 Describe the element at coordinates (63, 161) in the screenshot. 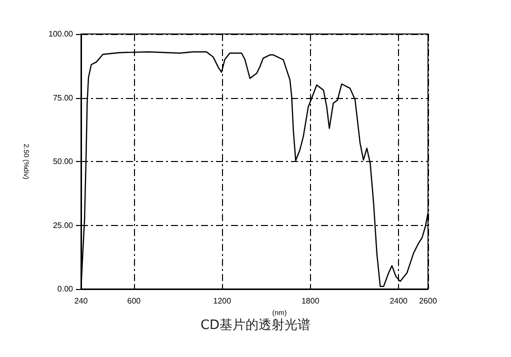

I see `y-tick-label: 50.00` at that location.